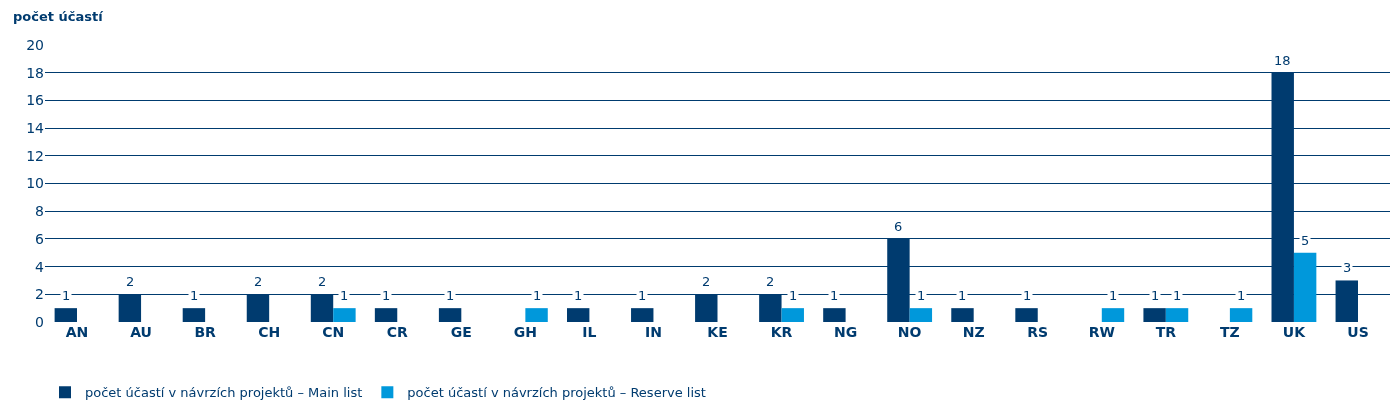 This screenshot has width=1400, height=417. Describe the element at coordinates (35, 183) in the screenshot. I see `y-tick-label: 10` at that location.